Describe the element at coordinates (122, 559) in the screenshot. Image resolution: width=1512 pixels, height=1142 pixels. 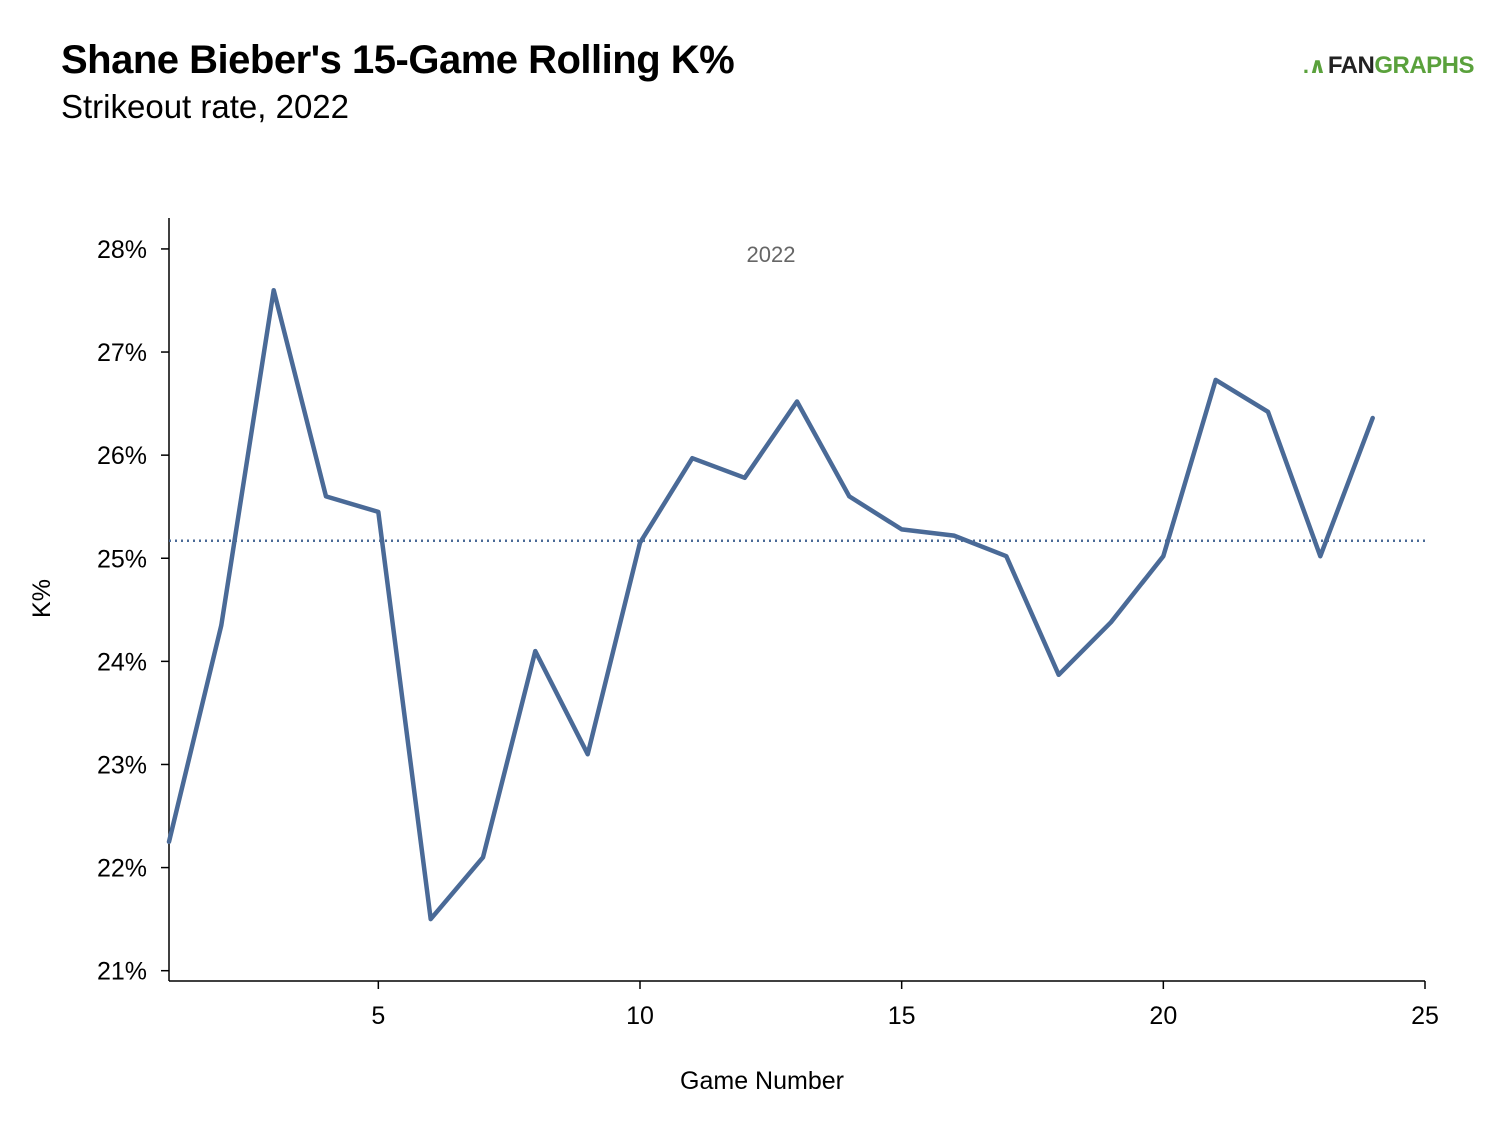
I see `y-tick-label: 25%` at that location.